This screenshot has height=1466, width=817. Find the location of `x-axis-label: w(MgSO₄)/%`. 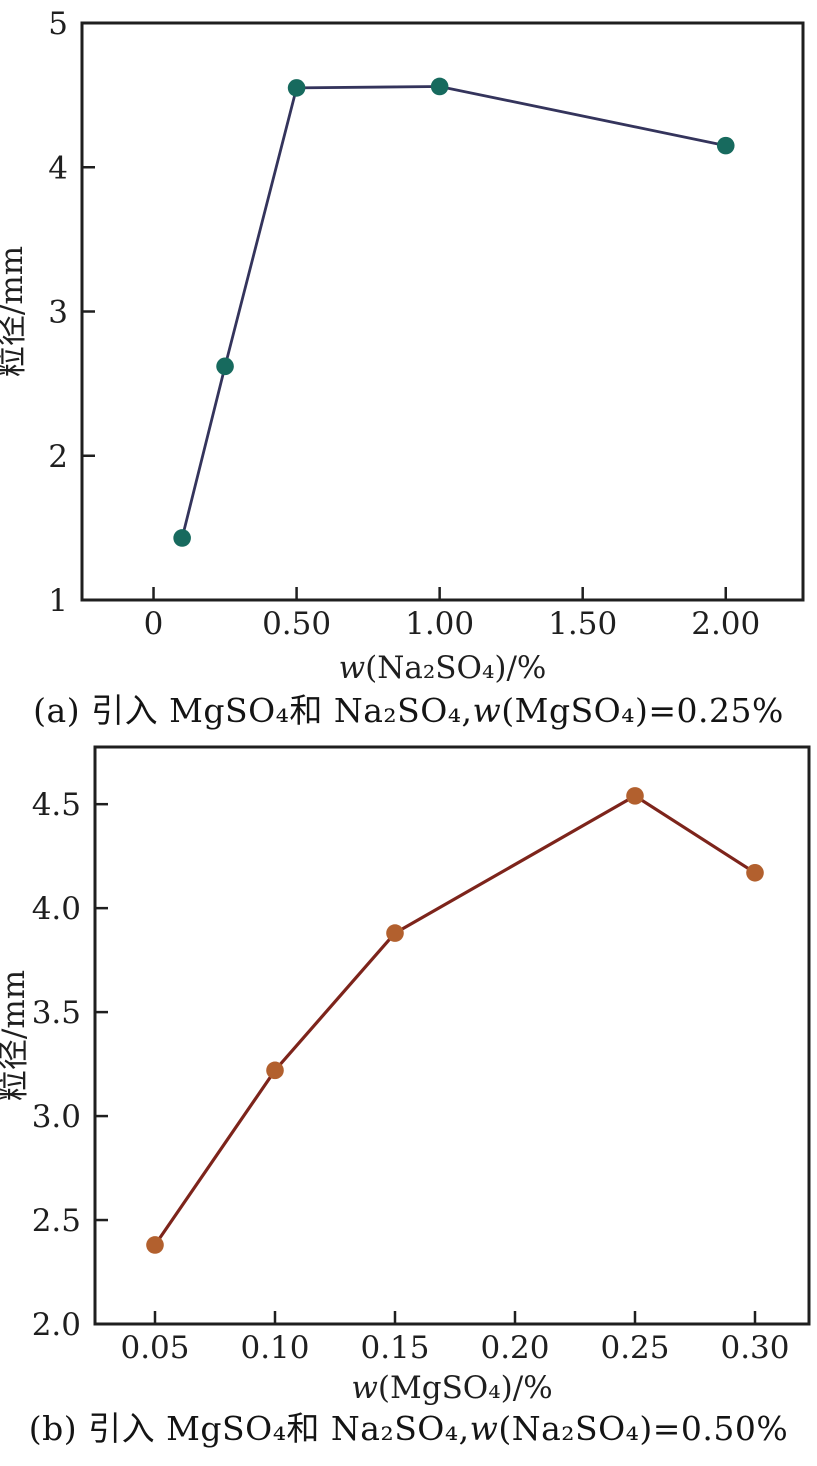

x-axis-label: w(MgSO₄)/% is located at coordinates (451, 1388).